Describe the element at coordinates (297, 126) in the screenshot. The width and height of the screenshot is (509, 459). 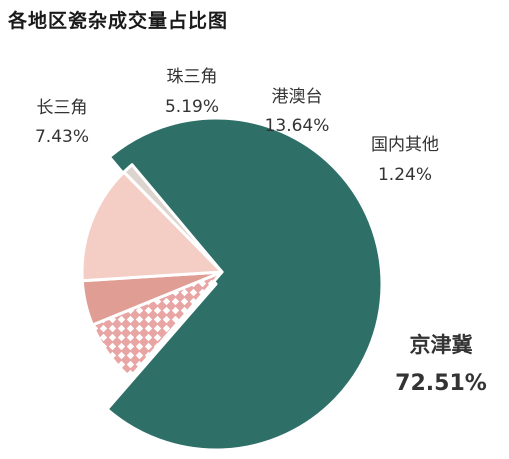
I see `slice-value-label-3: 13.64%` at that location.